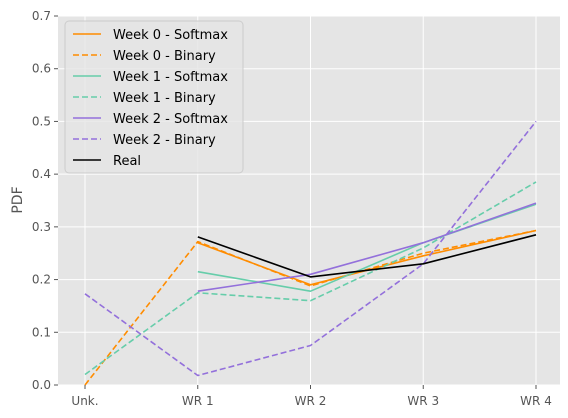 The image size is (568, 418). Describe the element at coordinates (41, 174) in the screenshot. I see `y-tick-label: 0.4` at that location.